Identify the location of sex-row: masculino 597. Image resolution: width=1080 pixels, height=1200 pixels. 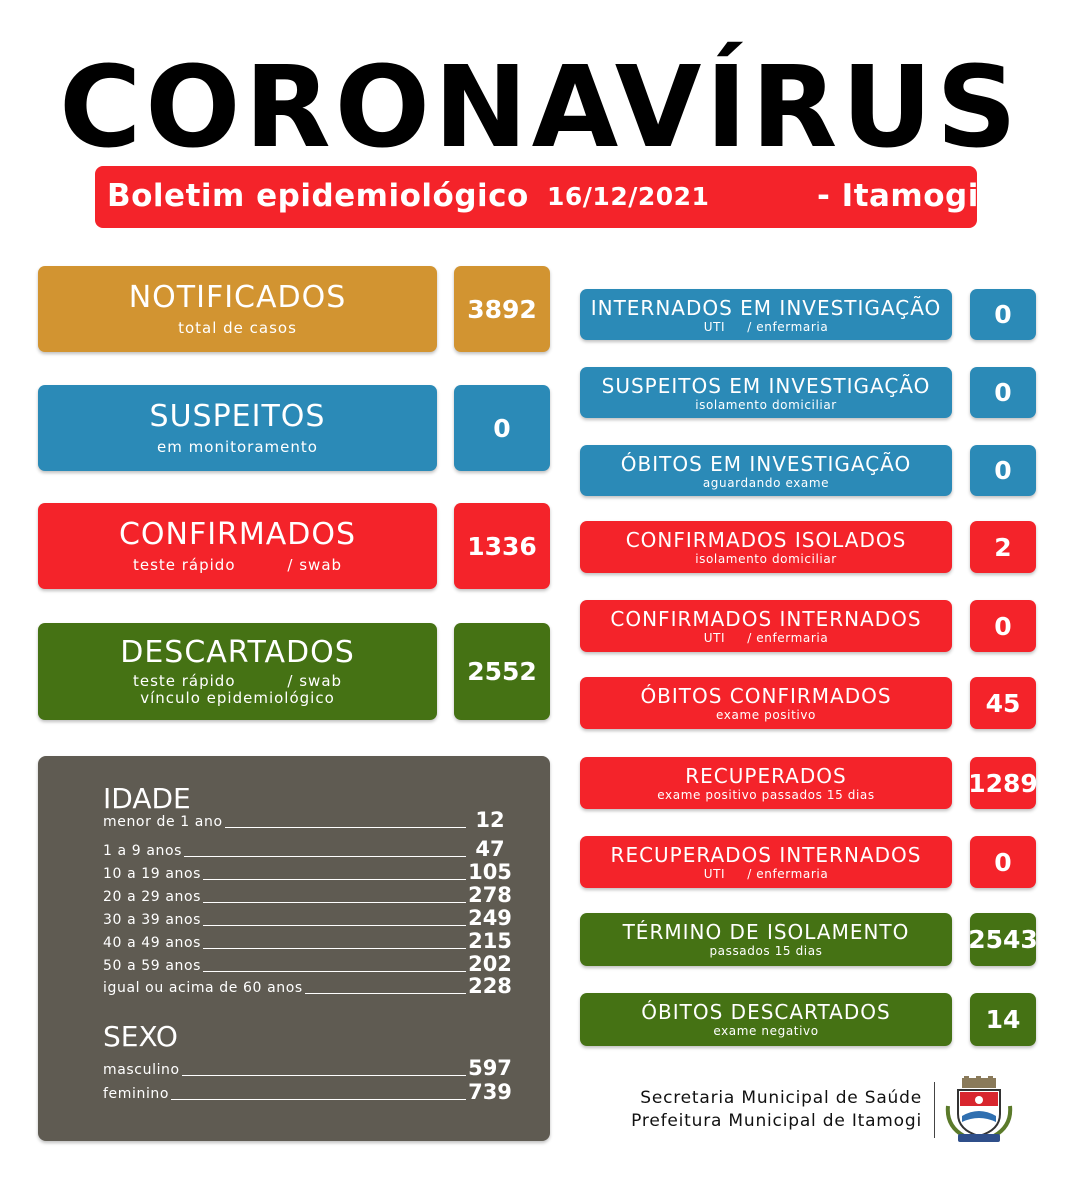
(308, 1068).